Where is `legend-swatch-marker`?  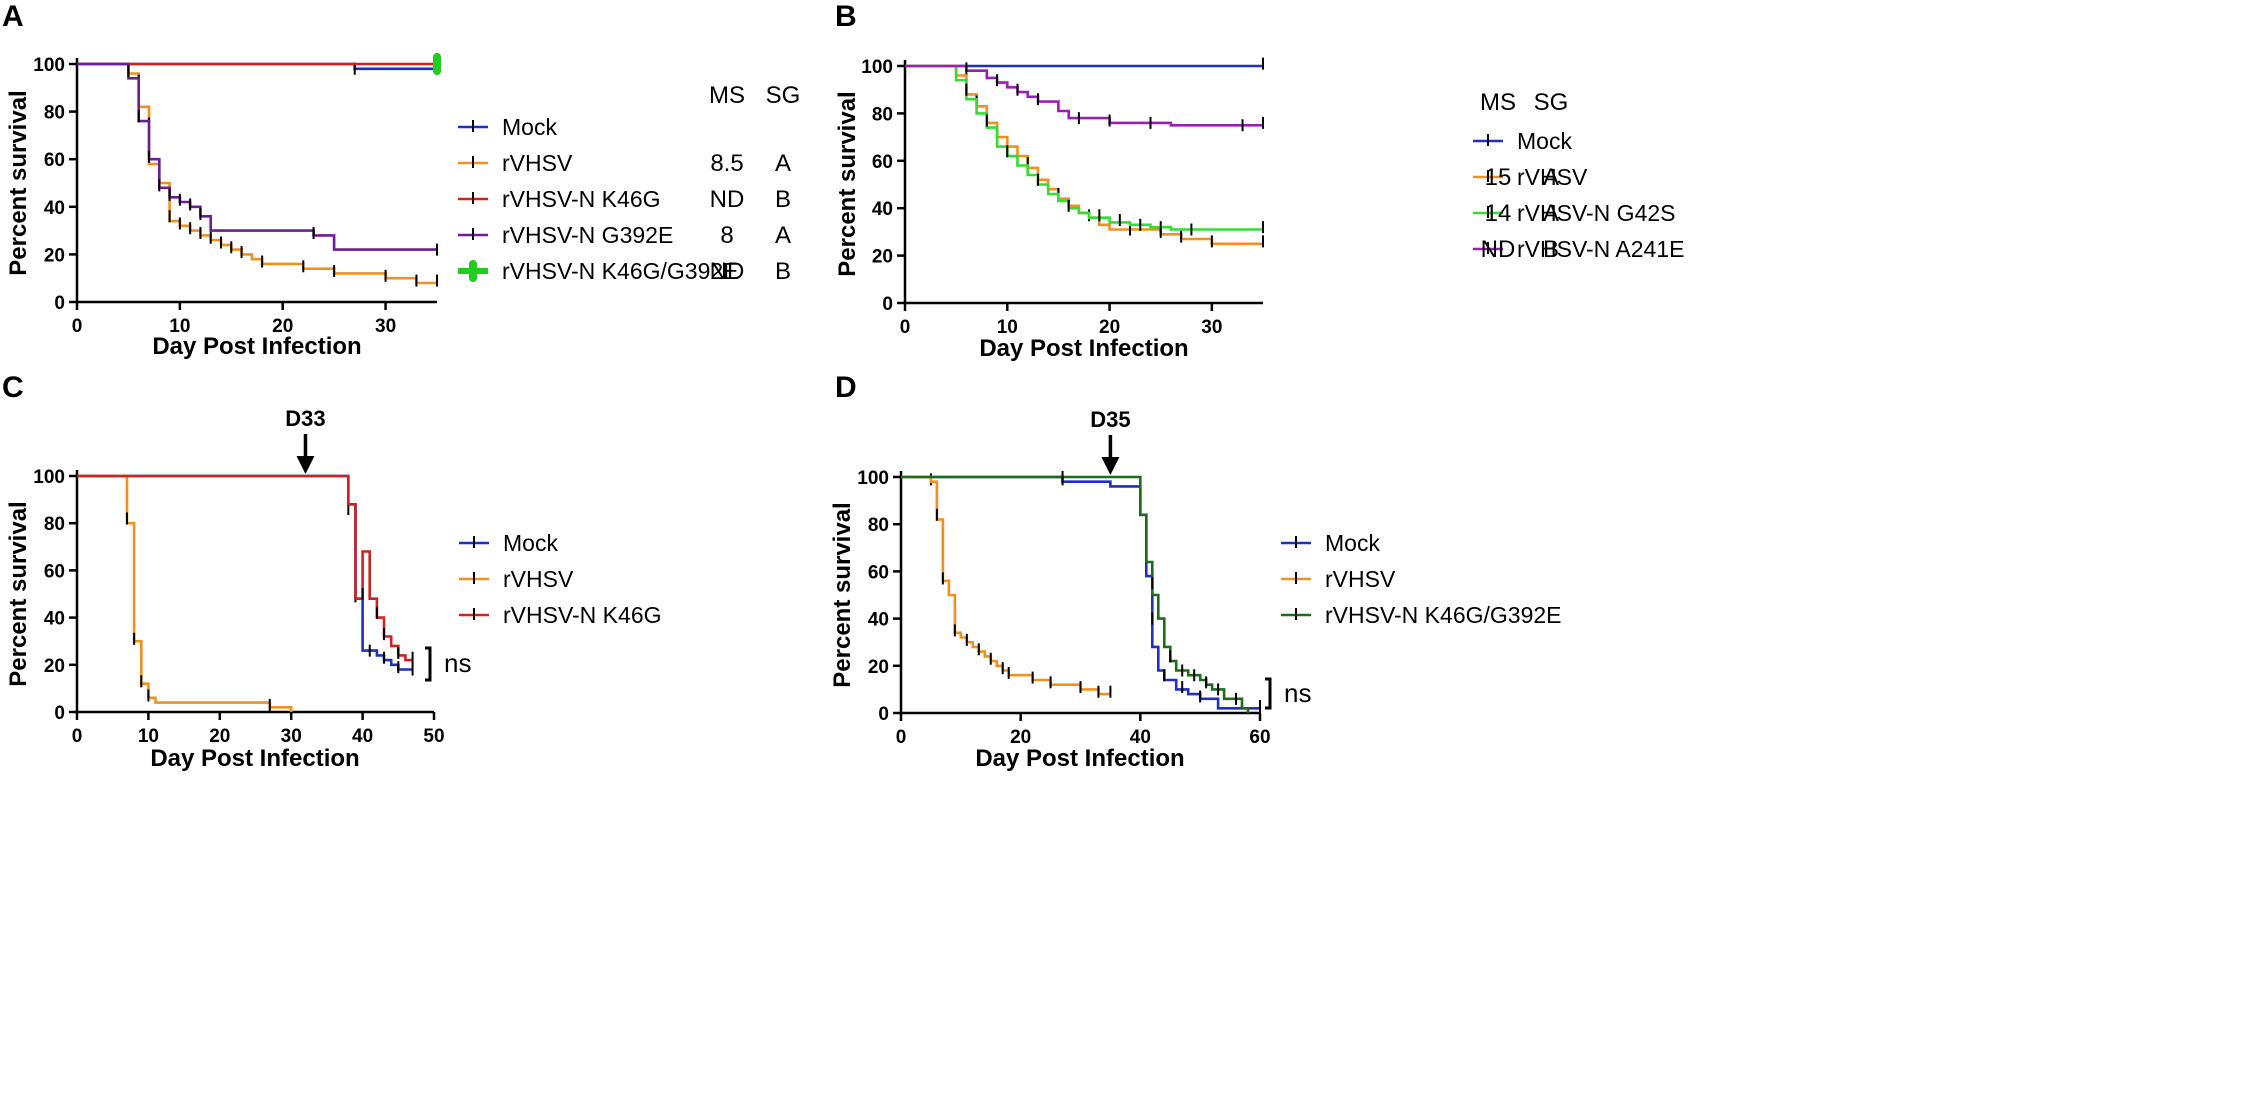 legend-swatch-marker is located at coordinates (473, 271).